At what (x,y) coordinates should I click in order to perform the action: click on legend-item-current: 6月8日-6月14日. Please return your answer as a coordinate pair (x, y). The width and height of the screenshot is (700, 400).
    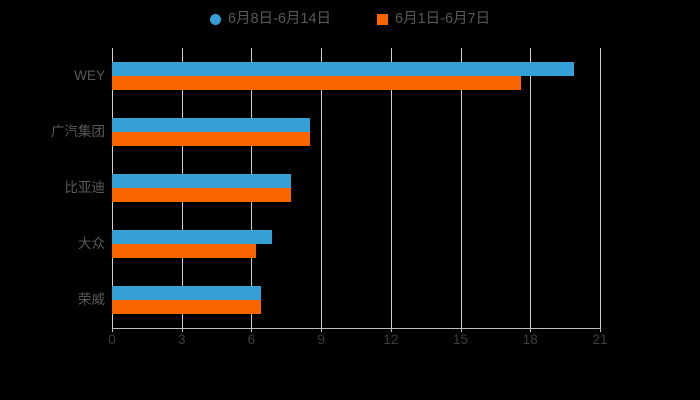
    Looking at the image, I should click on (270, 18).